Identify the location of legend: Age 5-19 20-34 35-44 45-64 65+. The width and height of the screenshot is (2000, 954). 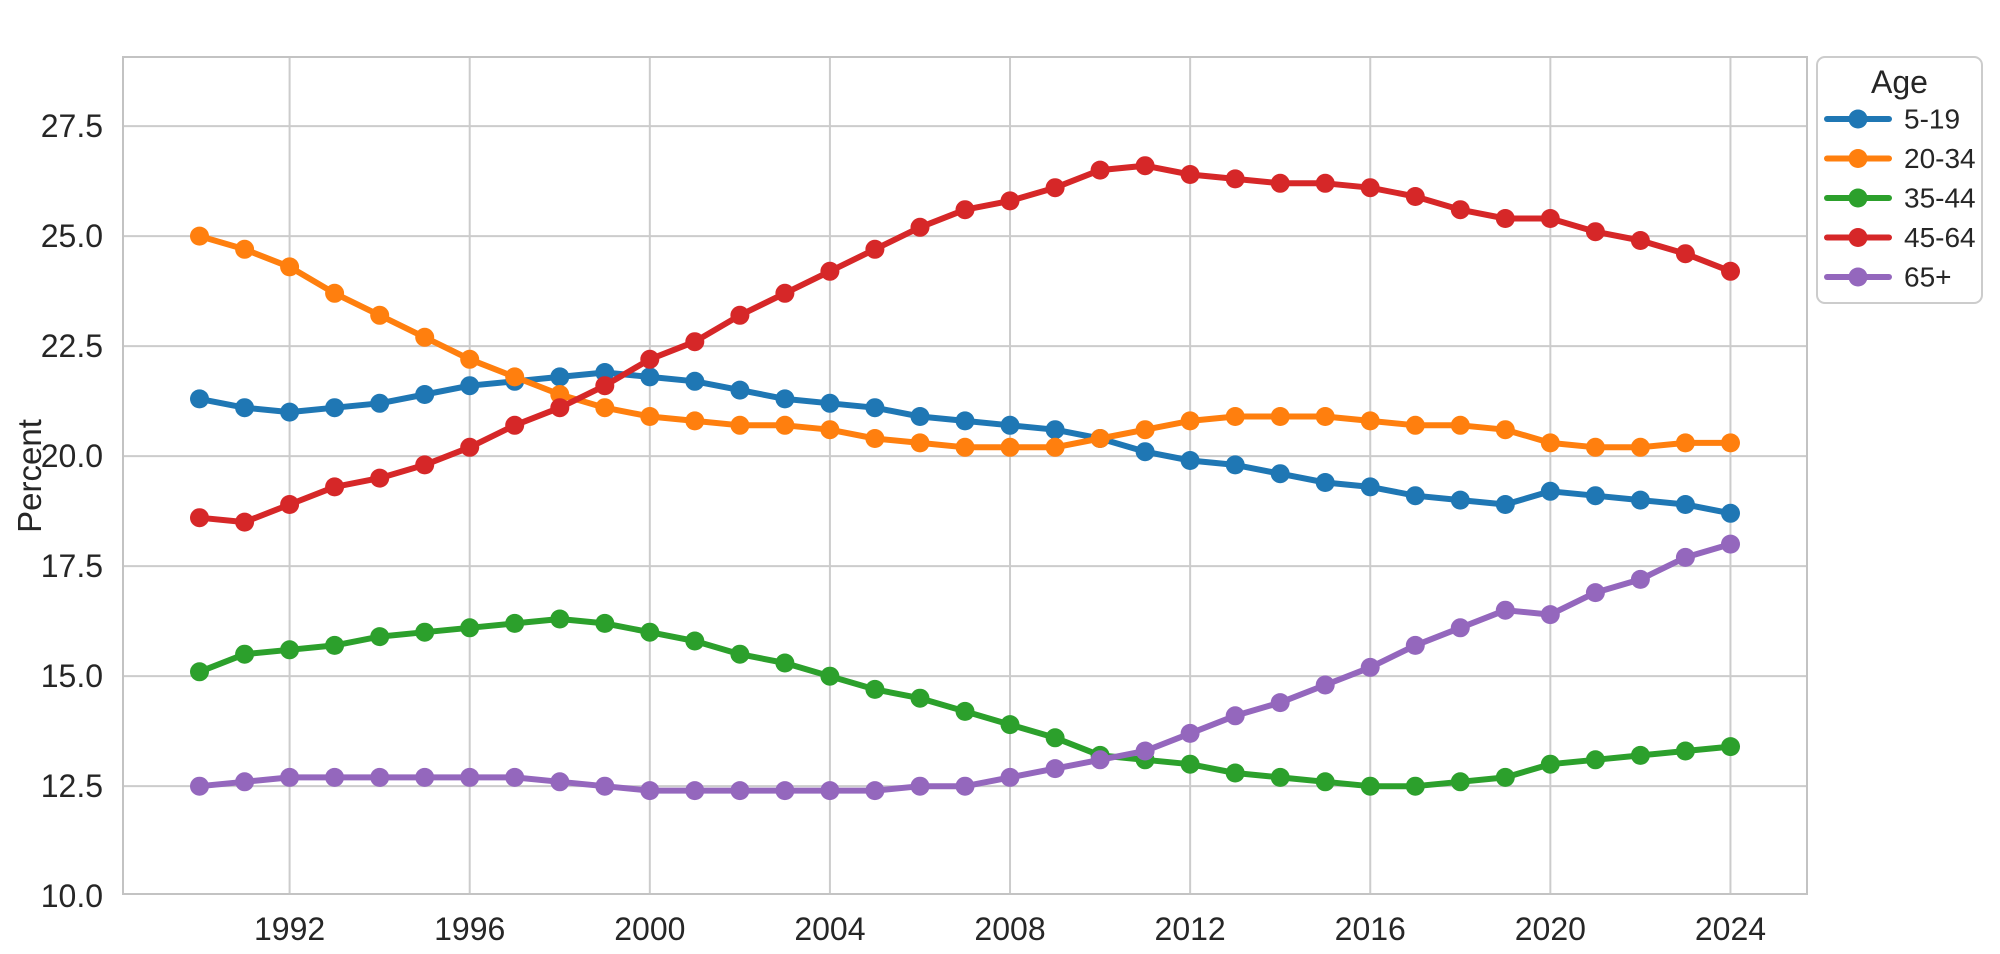
(1899, 180).